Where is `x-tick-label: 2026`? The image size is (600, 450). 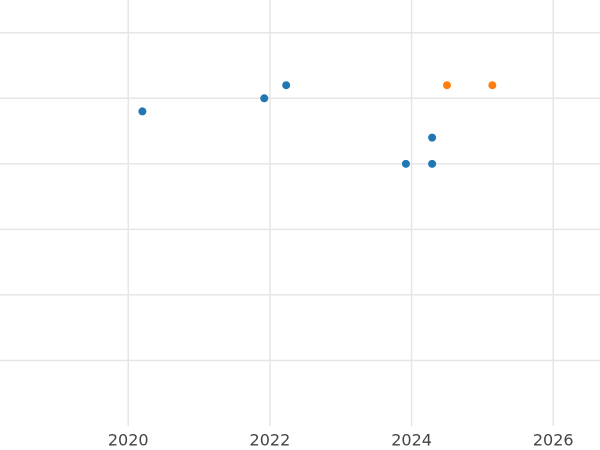
x-tick-label: 2026 is located at coordinates (553, 440).